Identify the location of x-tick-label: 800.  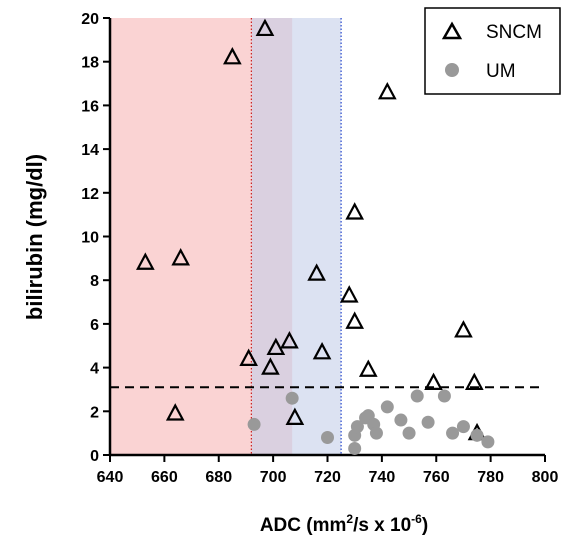
(545, 477).